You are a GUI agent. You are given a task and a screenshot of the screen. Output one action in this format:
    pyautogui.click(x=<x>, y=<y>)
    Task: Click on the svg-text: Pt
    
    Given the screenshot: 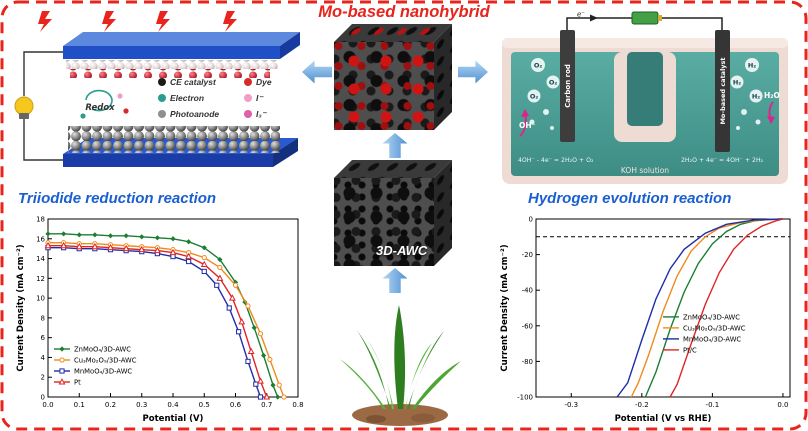 What is the action you would take?
    pyautogui.click(x=77, y=383)
    